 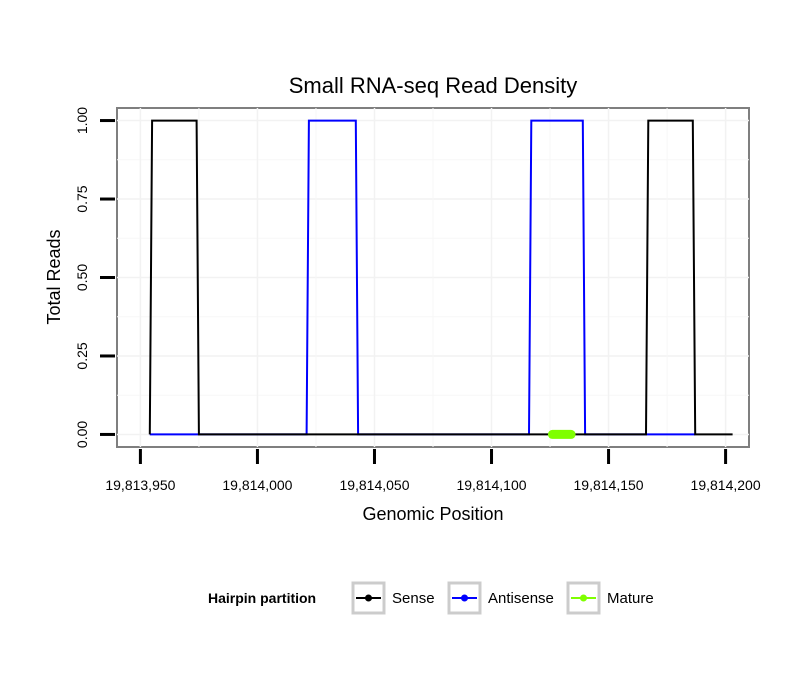 I want to click on legend-item-sense: Sense, so click(x=393, y=598).